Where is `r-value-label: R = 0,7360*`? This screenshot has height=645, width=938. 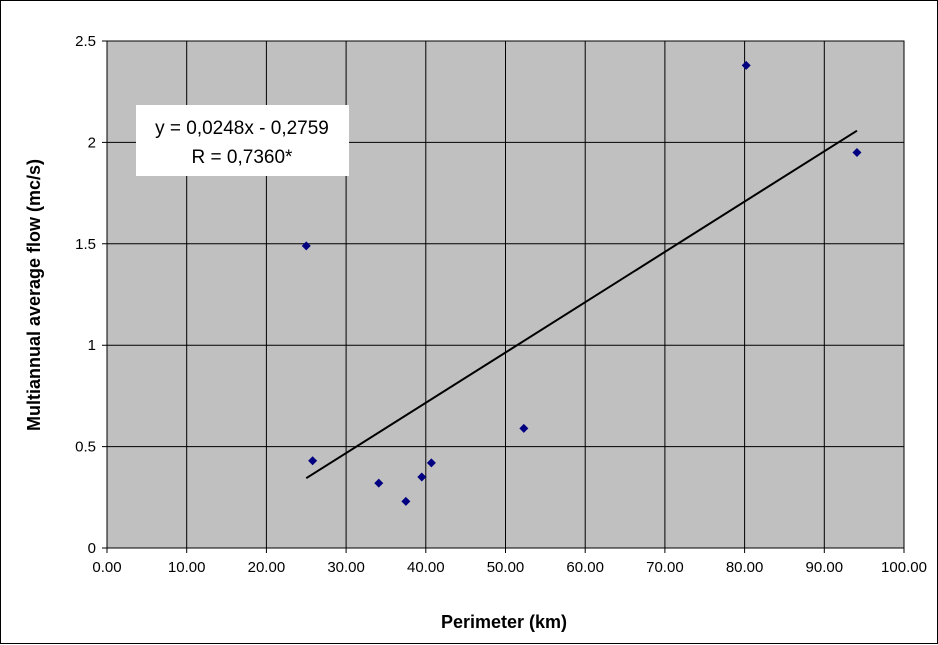 r-value-label: R = 0,7360* is located at coordinates (242, 157).